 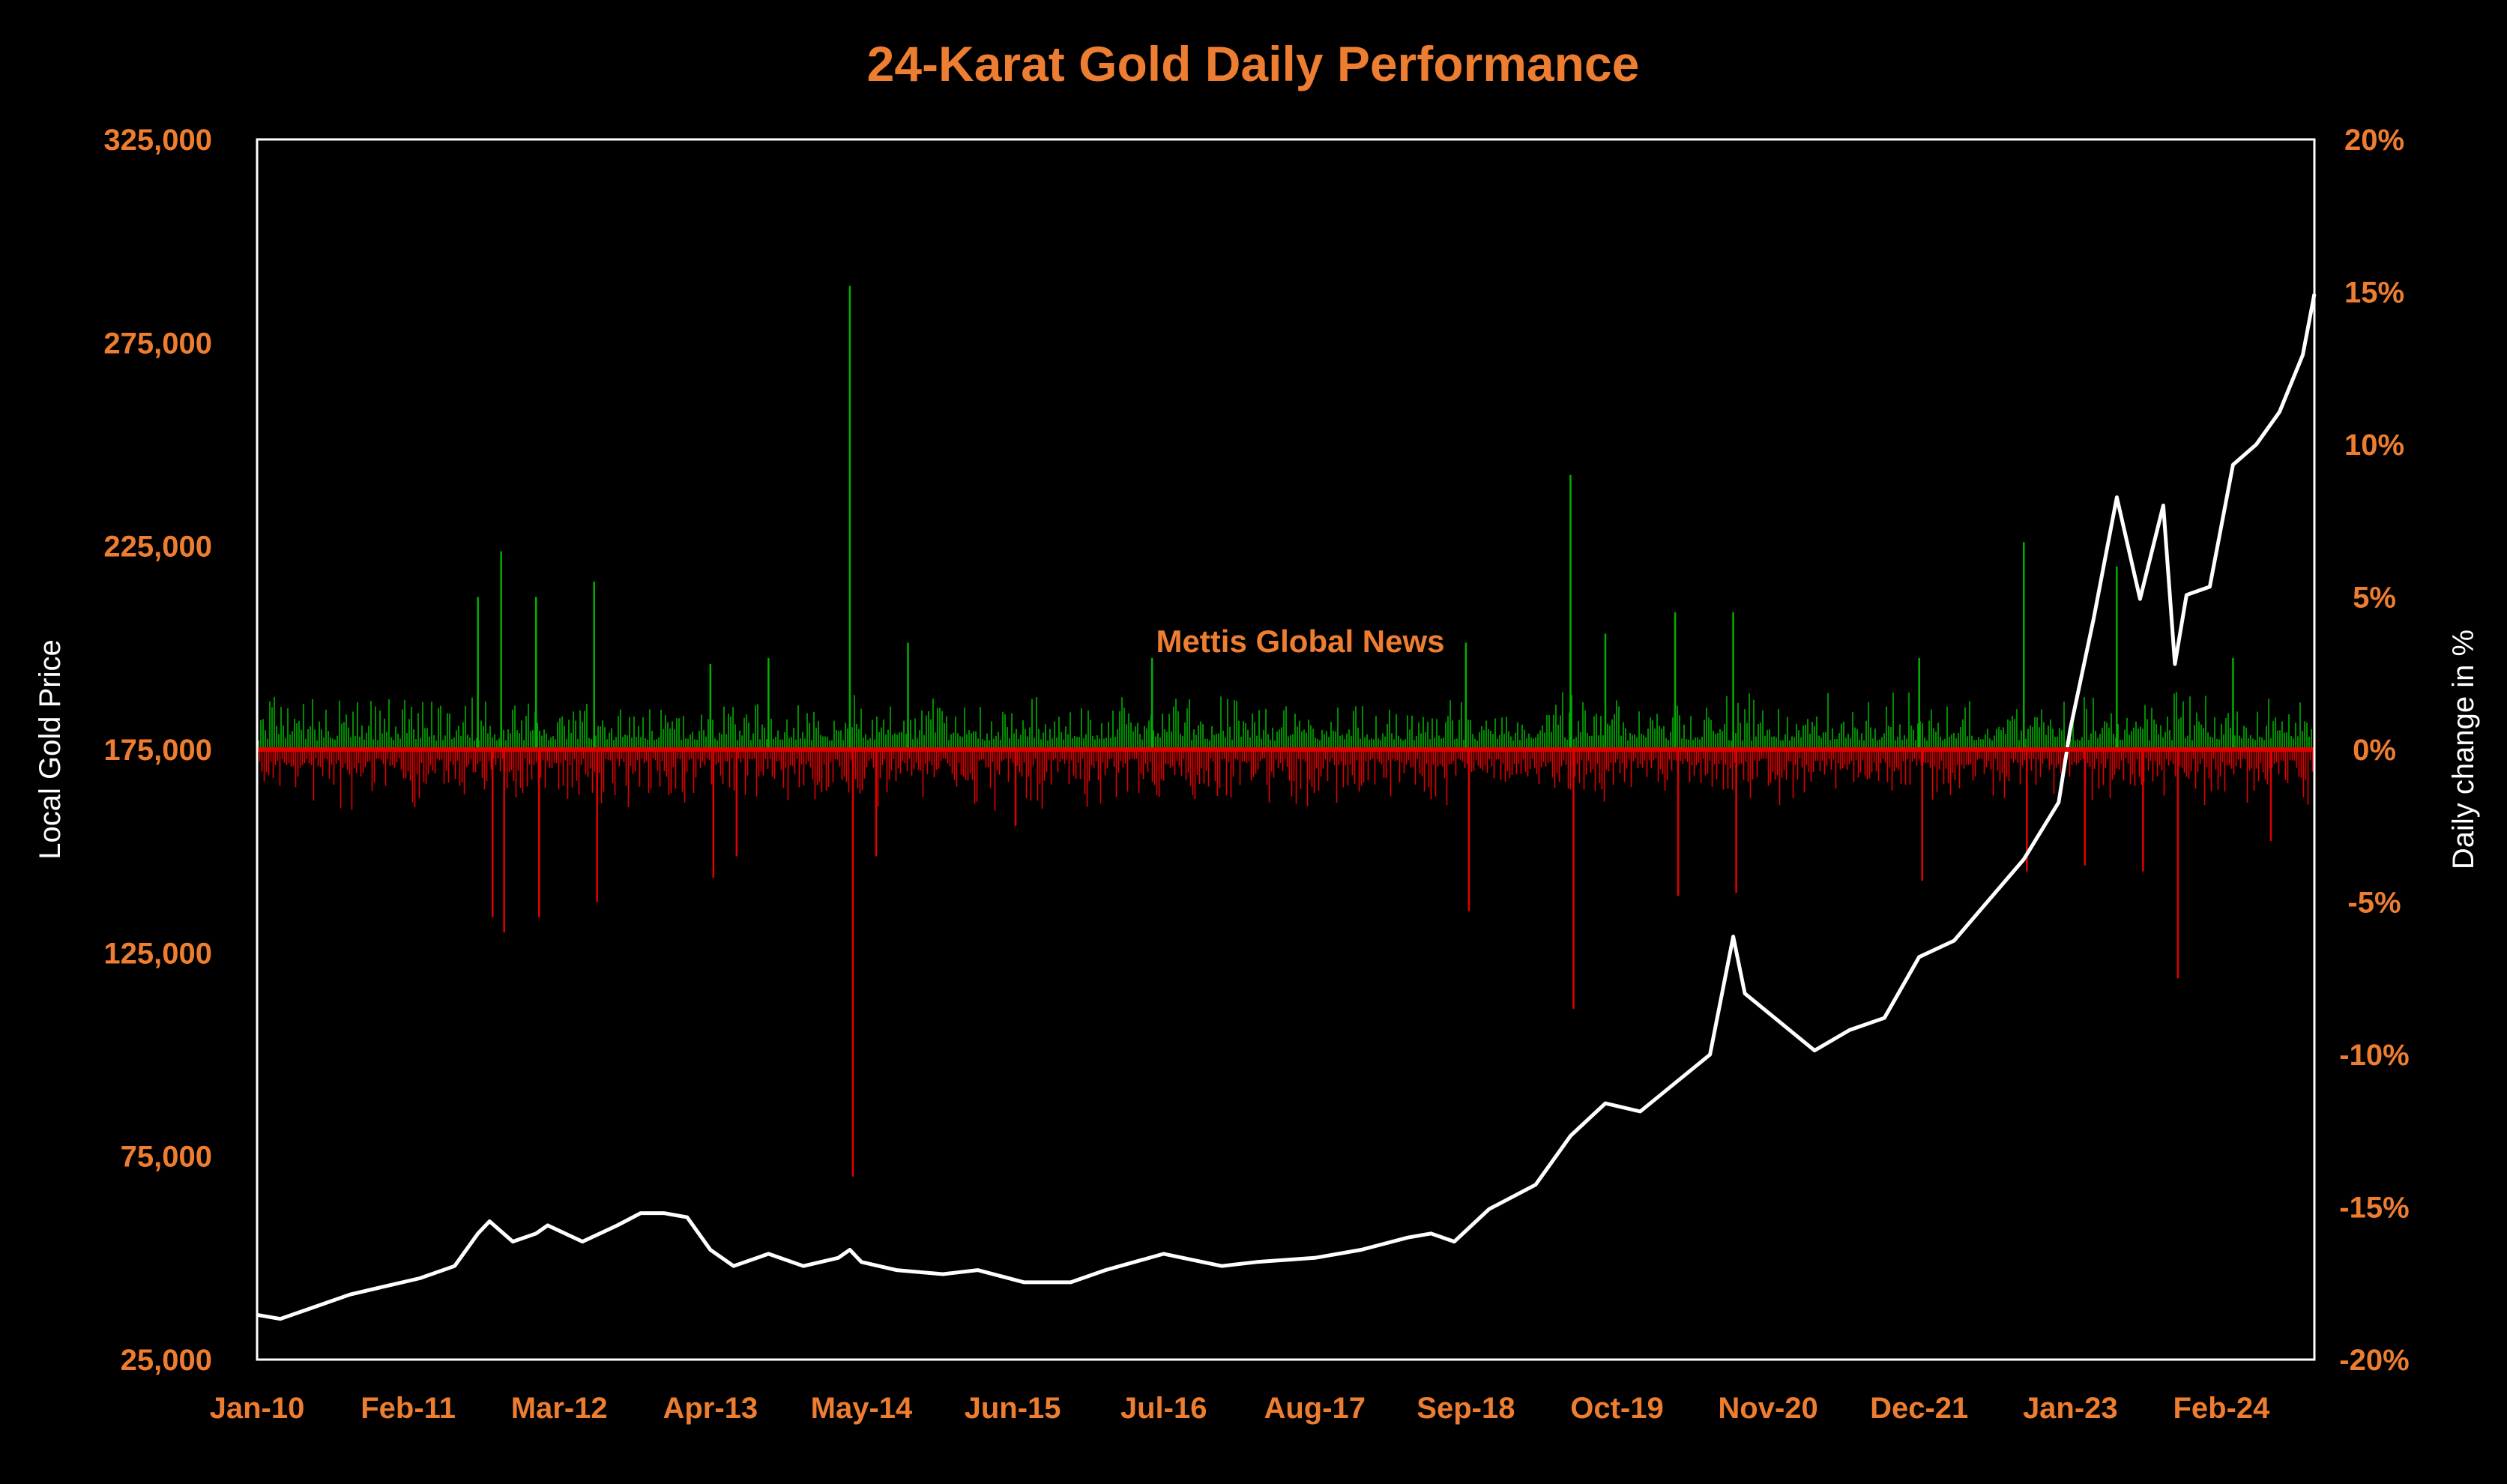 I want to click on x-tick-label: Aug-17, so click(x=1315, y=1409).